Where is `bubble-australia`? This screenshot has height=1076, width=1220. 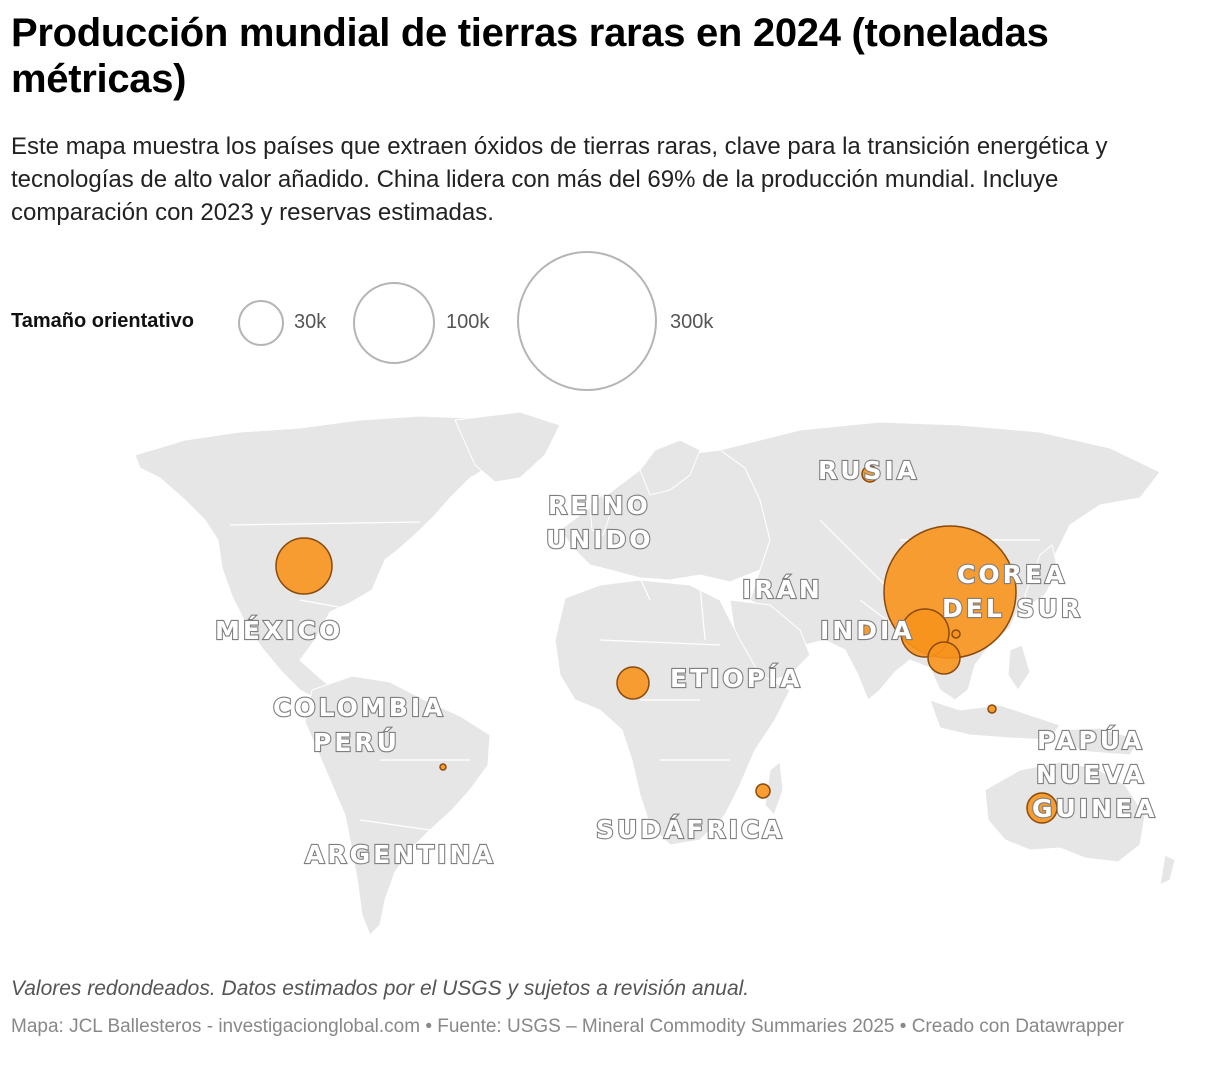
bubble-australia is located at coordinates (1042, 808).